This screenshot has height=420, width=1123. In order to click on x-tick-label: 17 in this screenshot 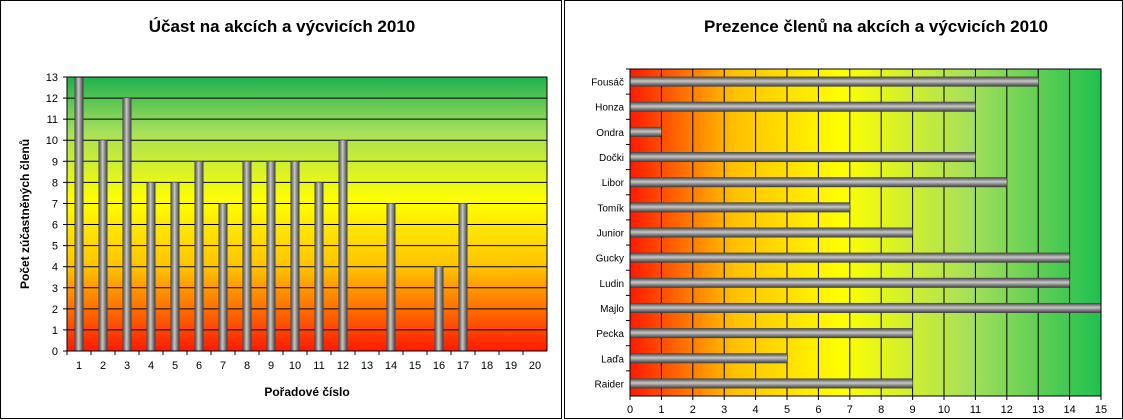, I will do `click(463, 366)`.